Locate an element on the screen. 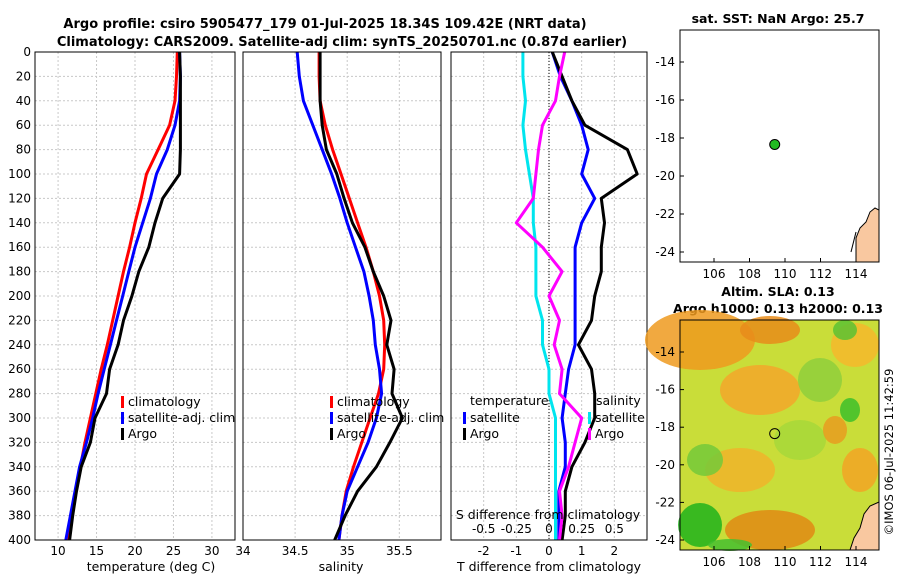 Image resolution: width=900 pixels, height=580 pixels. x-tick-label: 20 is located at coordinates (134, 551).